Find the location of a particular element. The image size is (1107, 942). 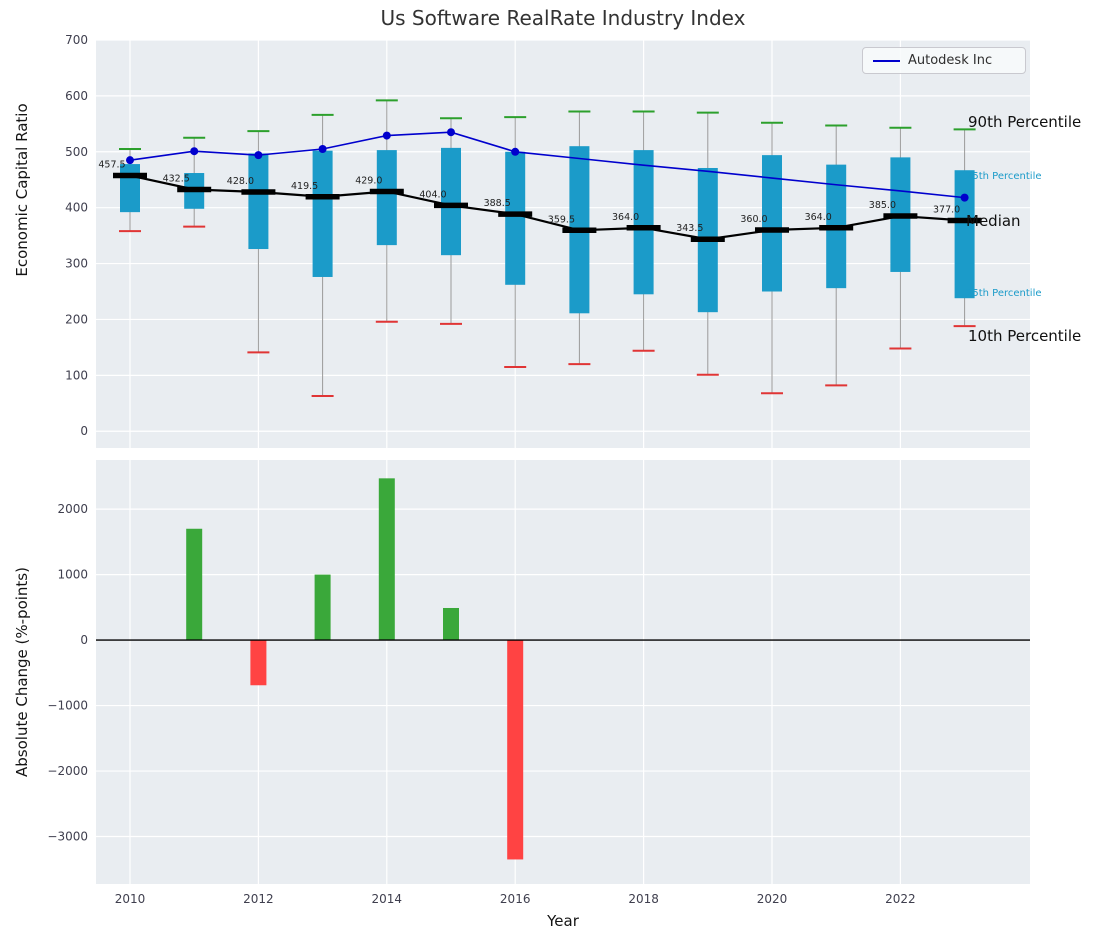

annotation-90th-percentile: 90th Percentile is located at coordinates (1025, 122).